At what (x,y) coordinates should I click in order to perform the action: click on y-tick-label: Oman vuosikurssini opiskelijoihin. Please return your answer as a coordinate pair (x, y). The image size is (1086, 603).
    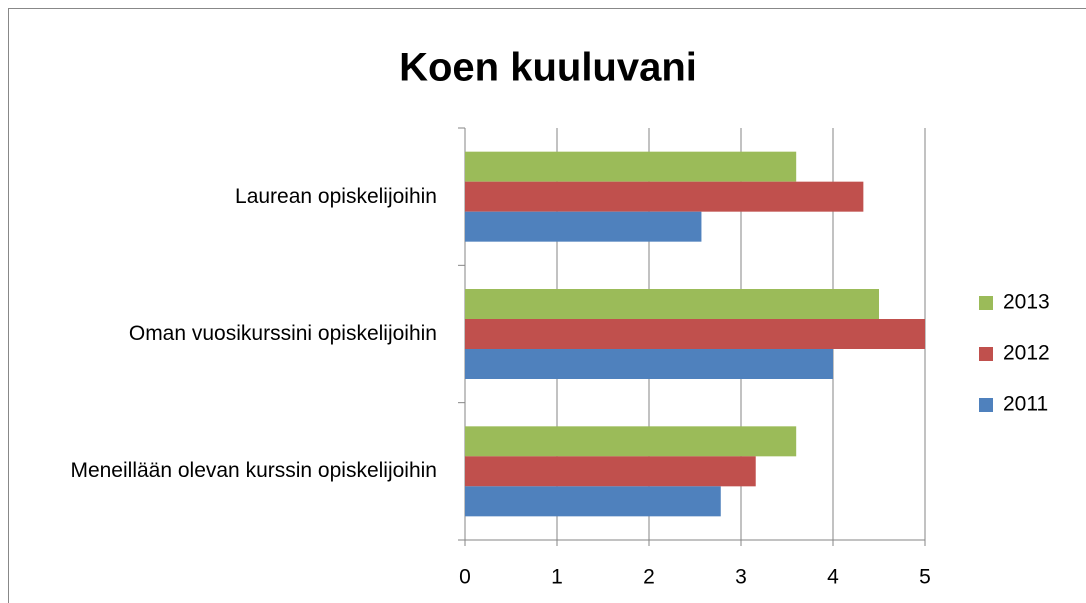
    Looking at the image, I should click on (282, 333).